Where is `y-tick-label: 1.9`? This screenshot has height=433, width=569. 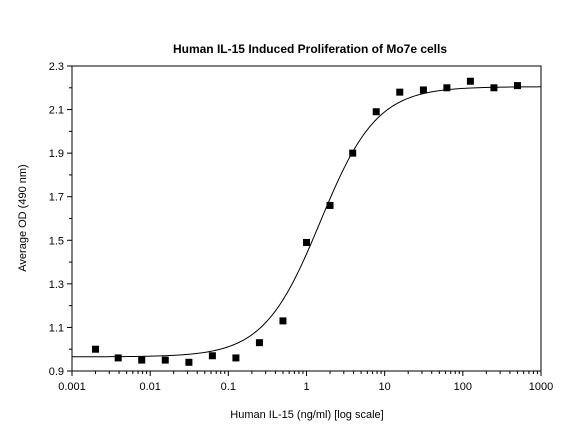
y-tick-label: 1.9 is located at coordinates (56, 154).